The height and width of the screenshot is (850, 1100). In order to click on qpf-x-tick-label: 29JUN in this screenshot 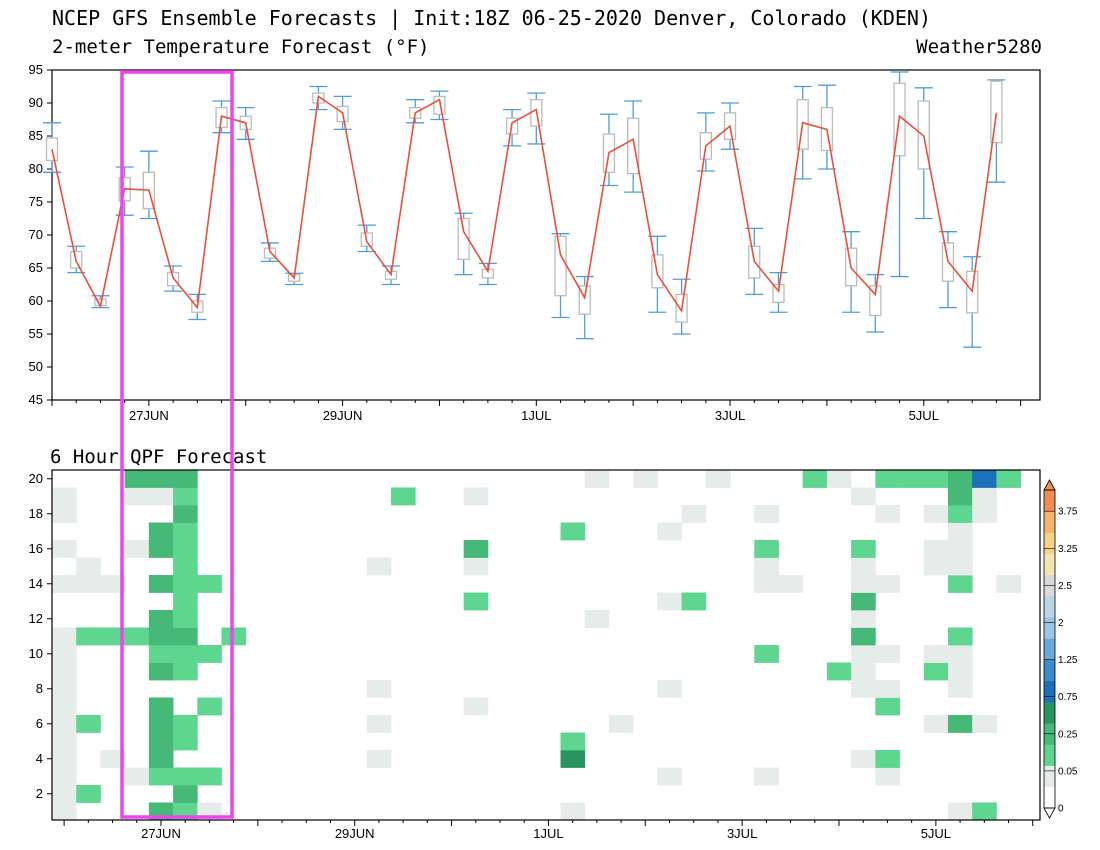, I will do `click(355, 833)`.